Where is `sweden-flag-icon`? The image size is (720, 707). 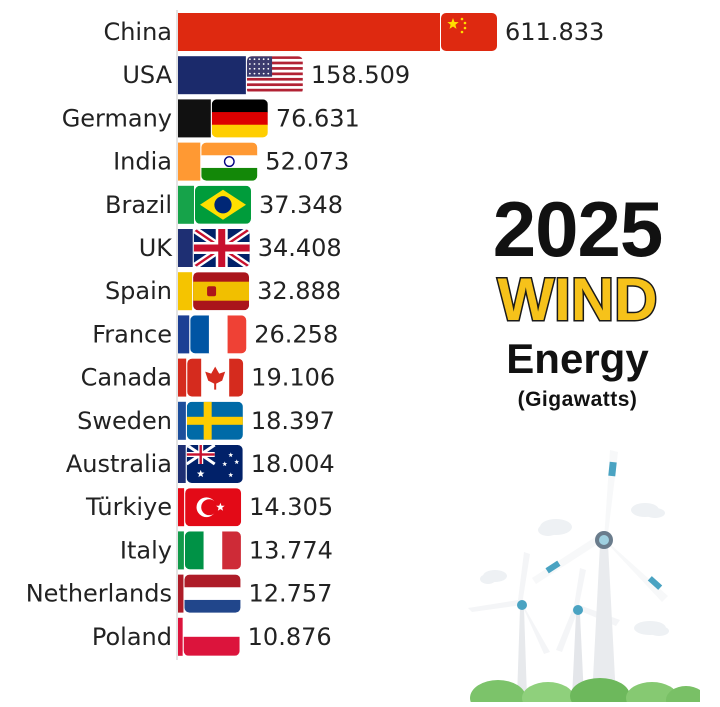 sweden-flag-icon is located at coordinates (214, 420).